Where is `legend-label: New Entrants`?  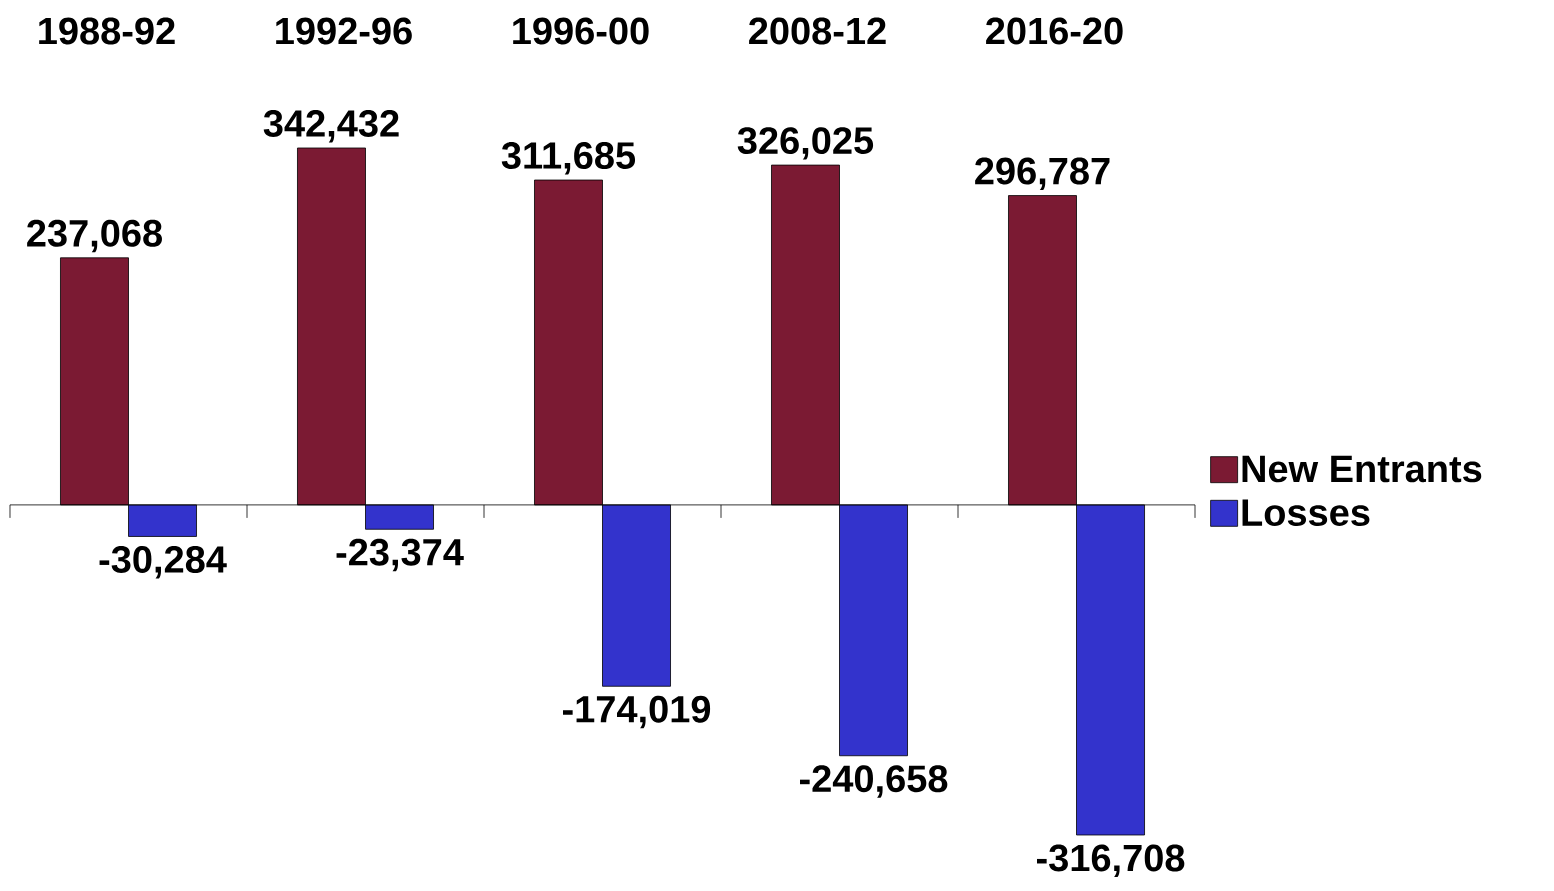 legend-label: New Entrants is located at coordinates (1362, 469).